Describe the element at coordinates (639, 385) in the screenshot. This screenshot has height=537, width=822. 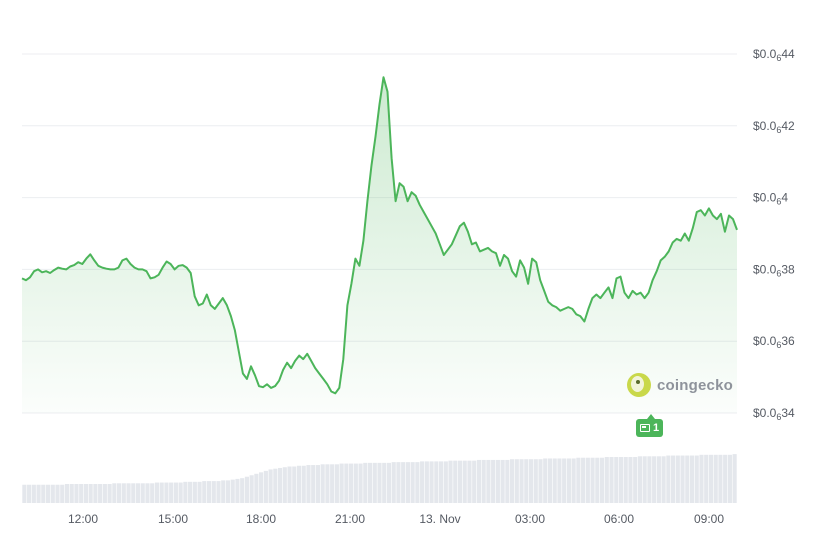
I see `gecko-logo-icon` at that location.